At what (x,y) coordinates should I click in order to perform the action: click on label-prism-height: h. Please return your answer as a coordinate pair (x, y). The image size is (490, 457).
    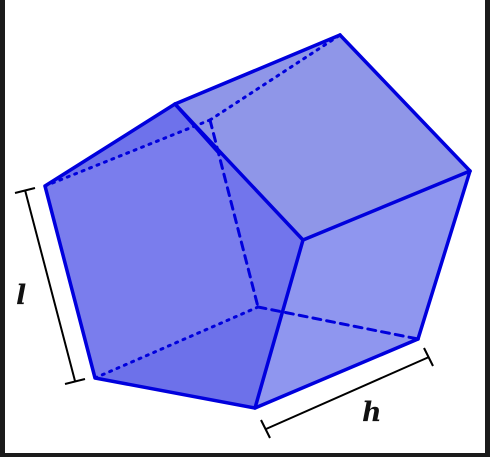
    Looking at the image, I should click on (372, 412).